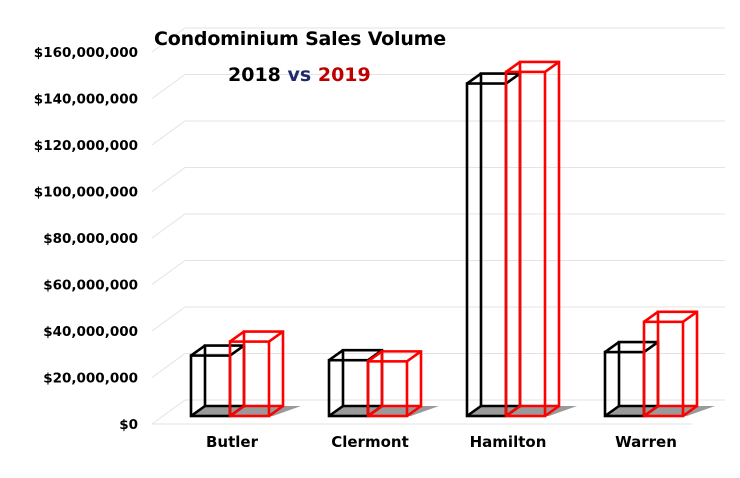 The height and width of the screenshot is (478, 740). I want to click on bar-hamilton-2019, so click(532, 239).